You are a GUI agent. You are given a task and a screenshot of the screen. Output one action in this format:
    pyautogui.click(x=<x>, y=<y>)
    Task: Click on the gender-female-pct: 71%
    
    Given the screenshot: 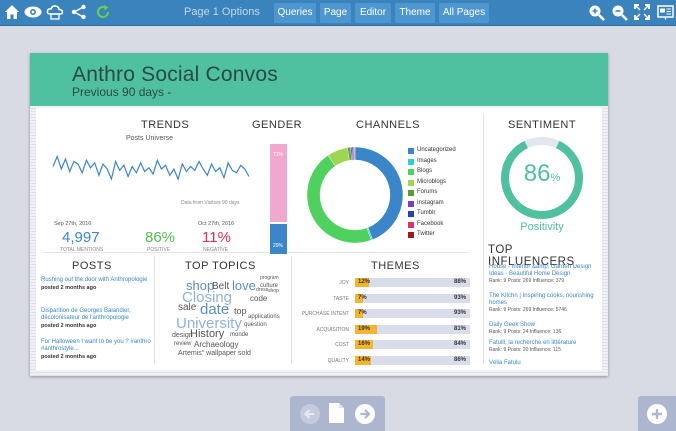 What is the action you would take?
    pyautogui.click(x=278, y=155)
    